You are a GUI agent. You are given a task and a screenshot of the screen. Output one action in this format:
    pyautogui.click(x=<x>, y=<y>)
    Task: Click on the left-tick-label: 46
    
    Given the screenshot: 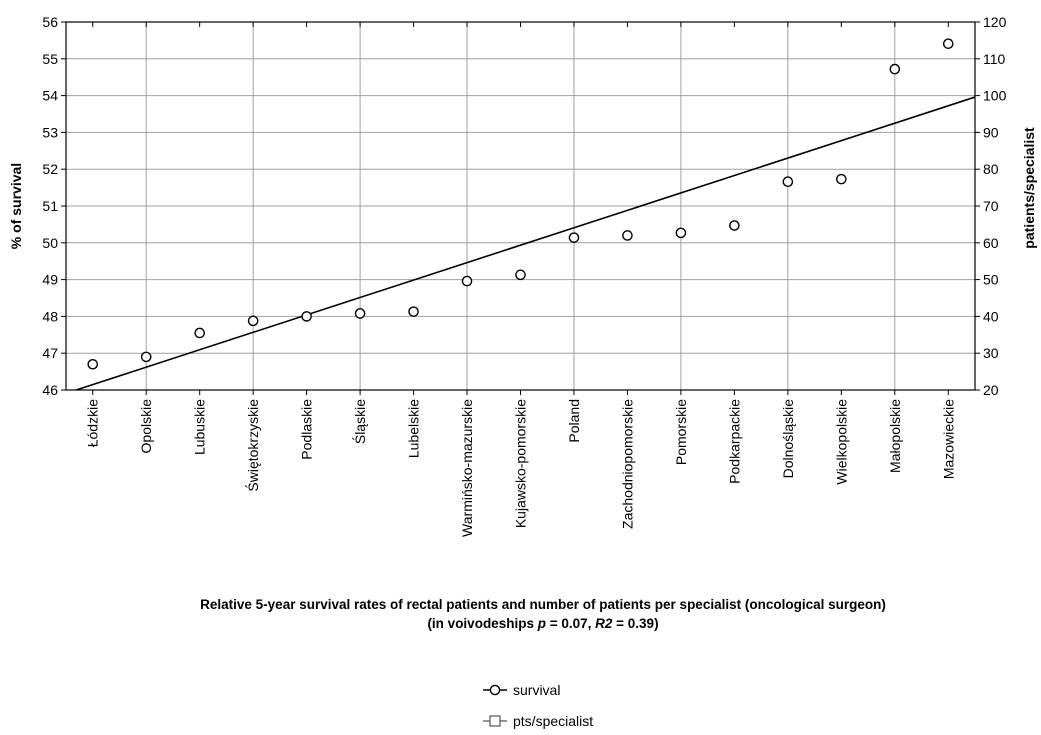 What is the action you would take?
    pyautogui.click(x=50, y=390)
    